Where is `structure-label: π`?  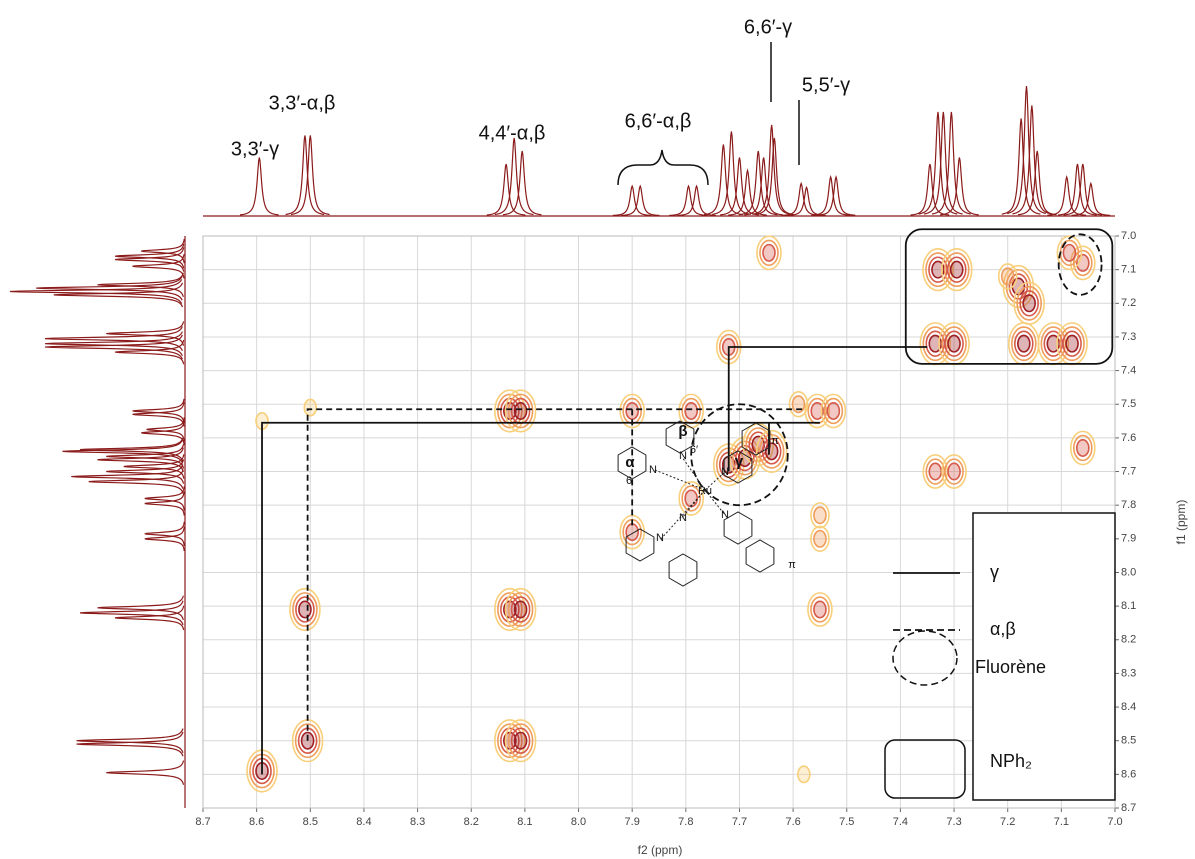 structure-label: π is located at coordinates (792, 565).